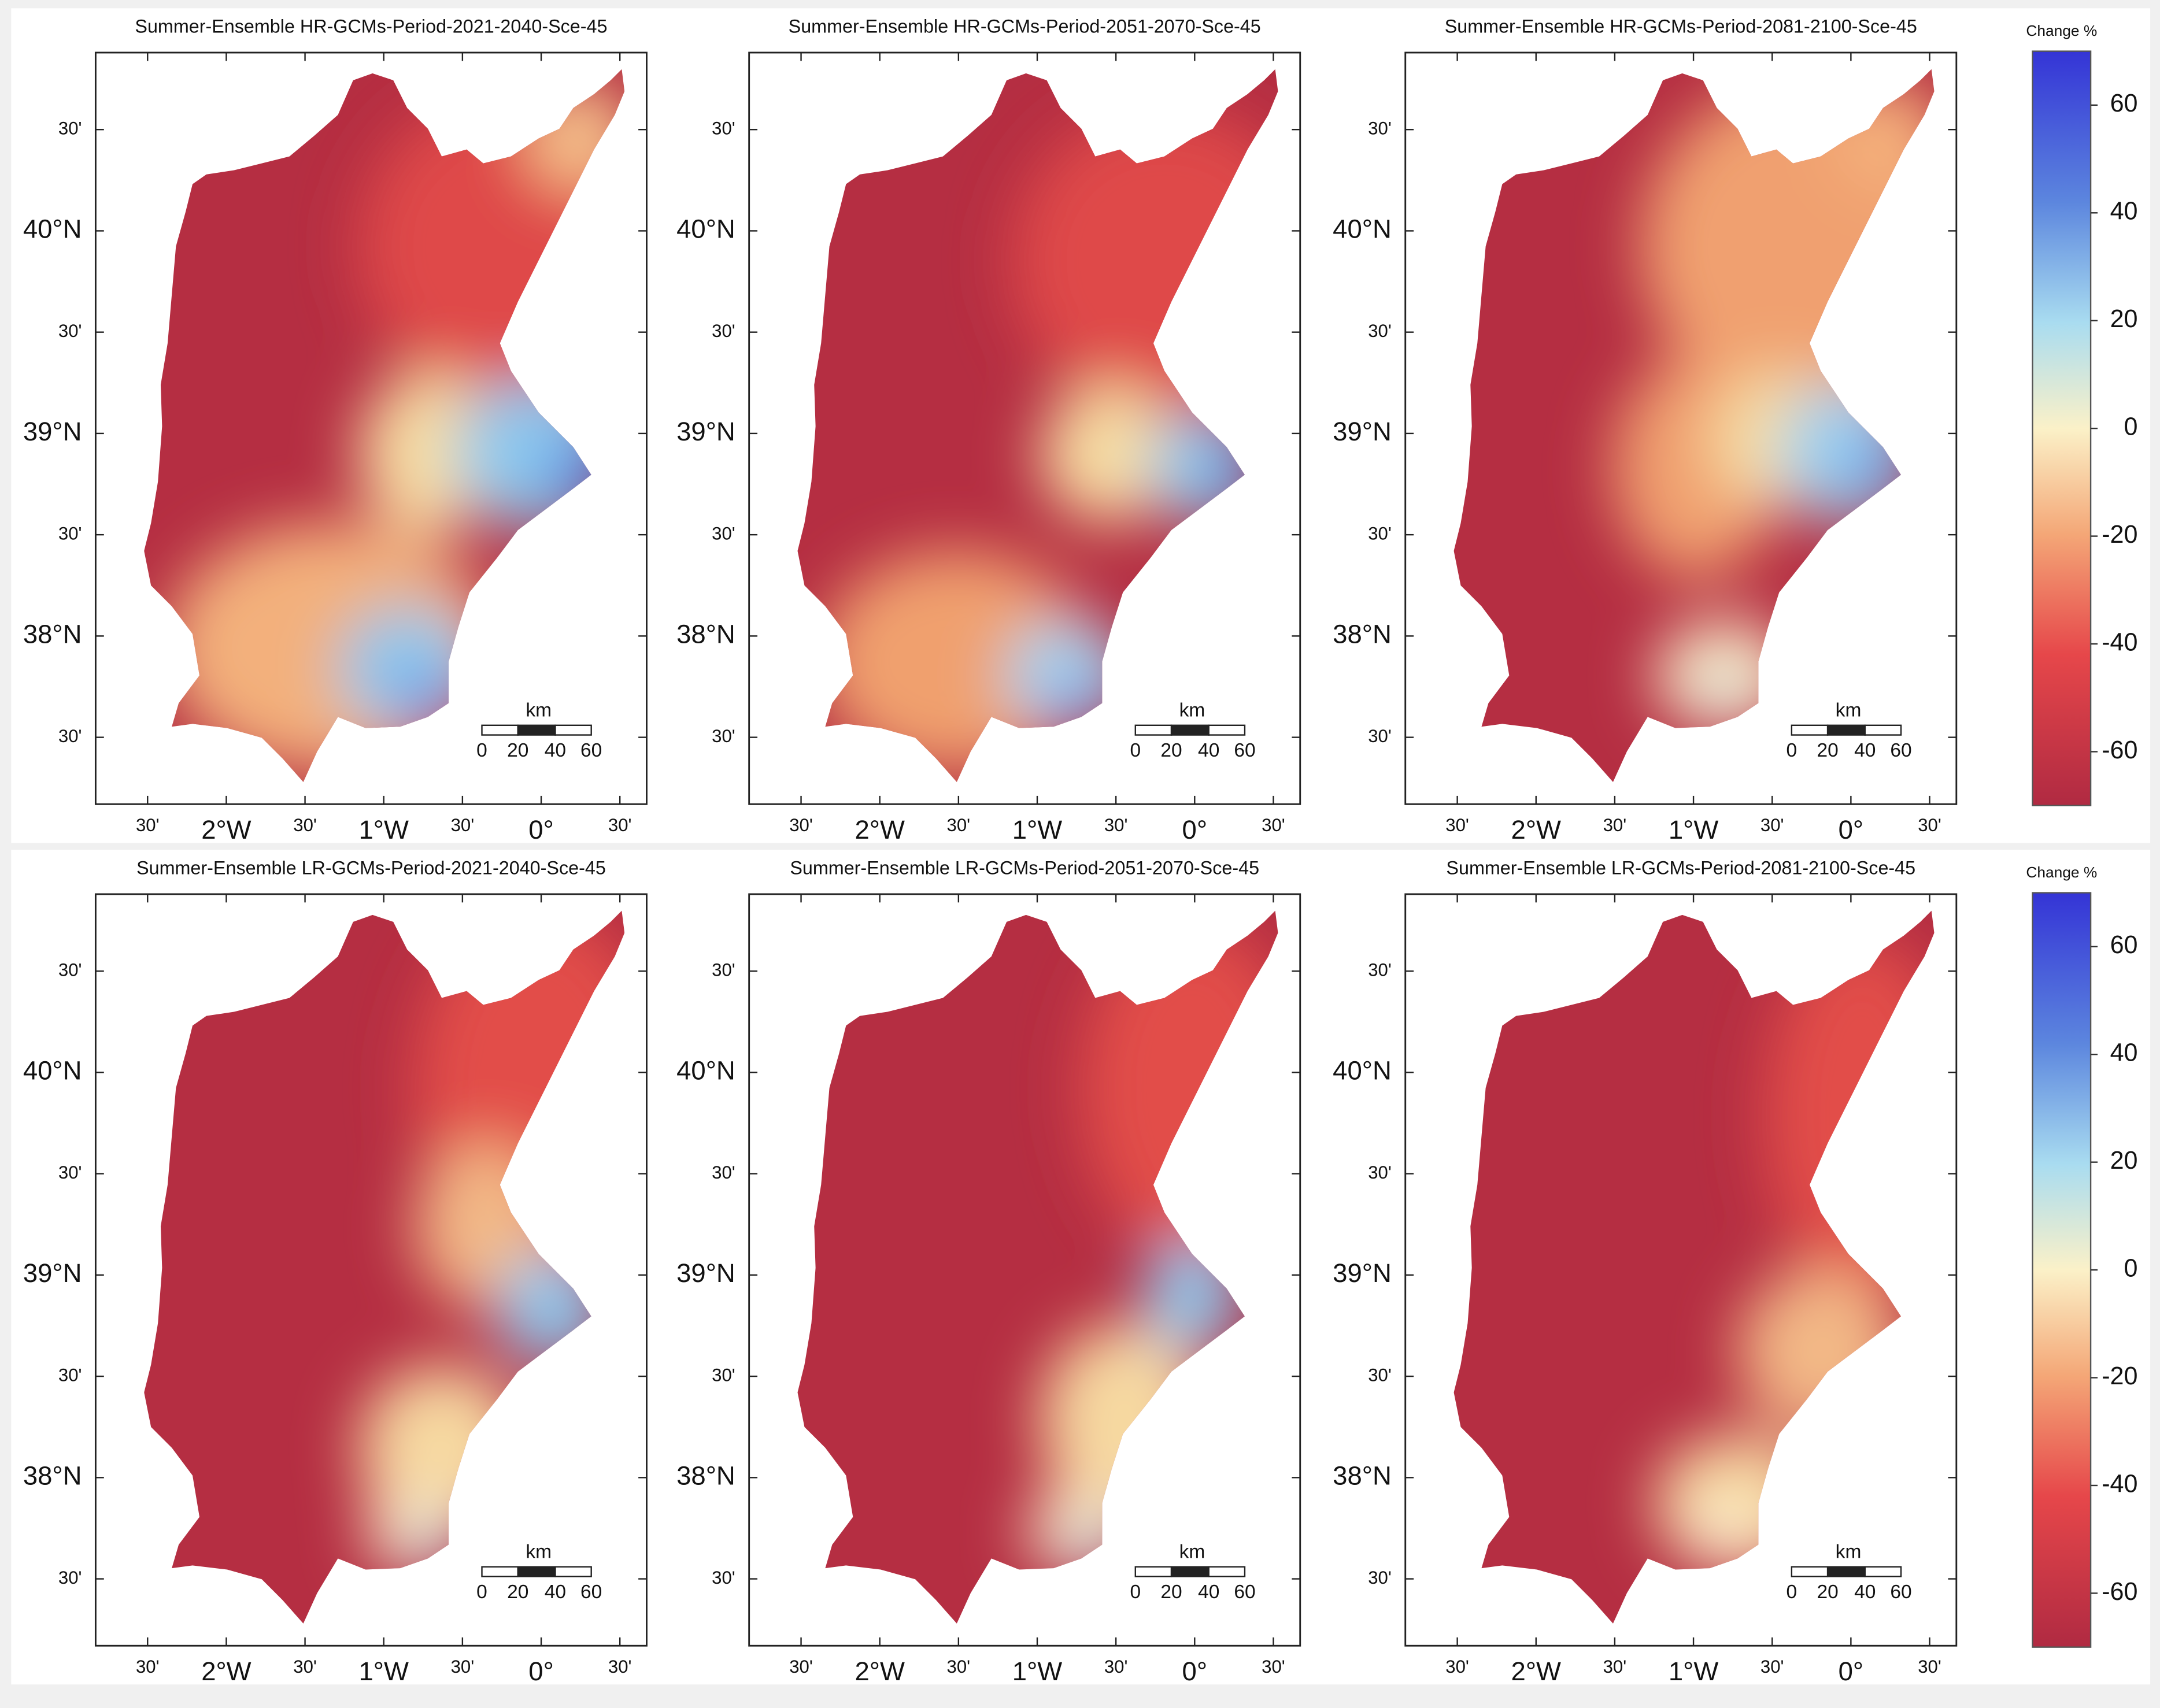  I want to click on x-tick-label: 0°, so click(1851, 829).